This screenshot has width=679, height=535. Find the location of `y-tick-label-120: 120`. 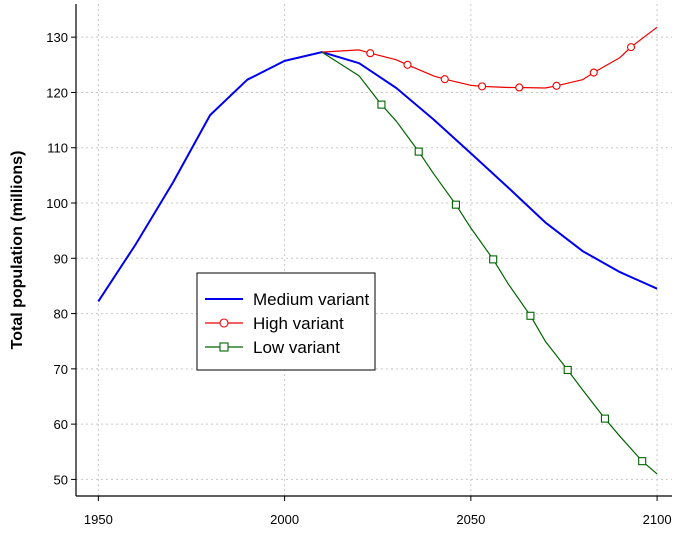

y-tick-label-120: 120 is located at coordinates (57, 92).